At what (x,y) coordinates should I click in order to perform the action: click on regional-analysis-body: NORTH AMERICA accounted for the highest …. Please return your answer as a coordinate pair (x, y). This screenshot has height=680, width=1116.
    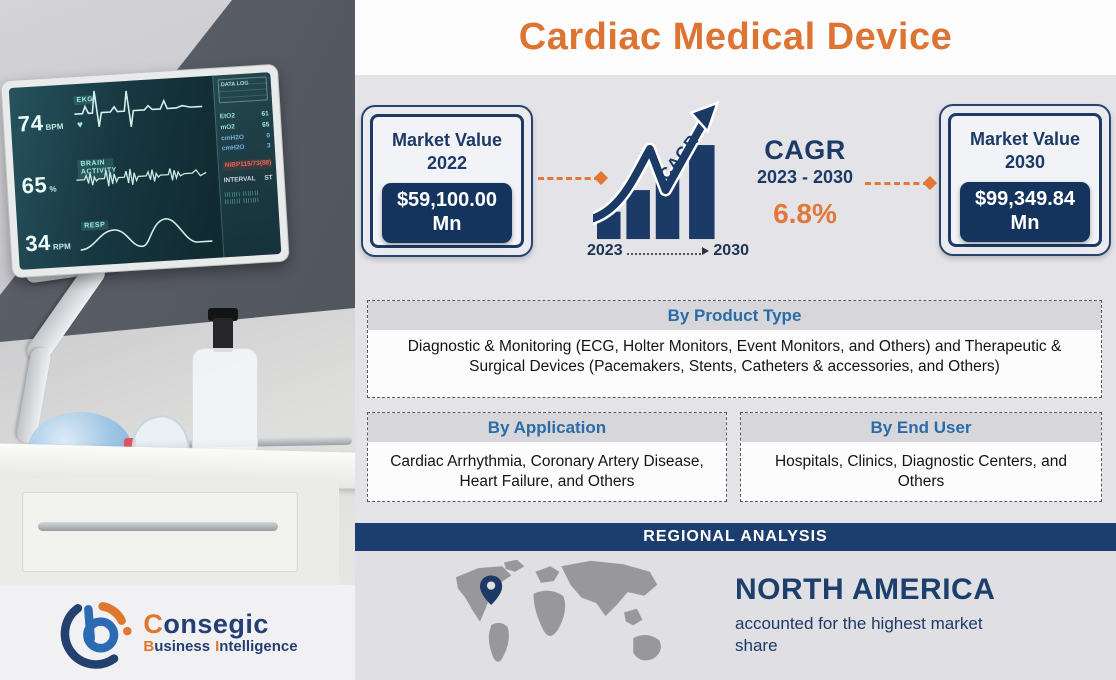
    Looking at the image, I should click on (735, 615).